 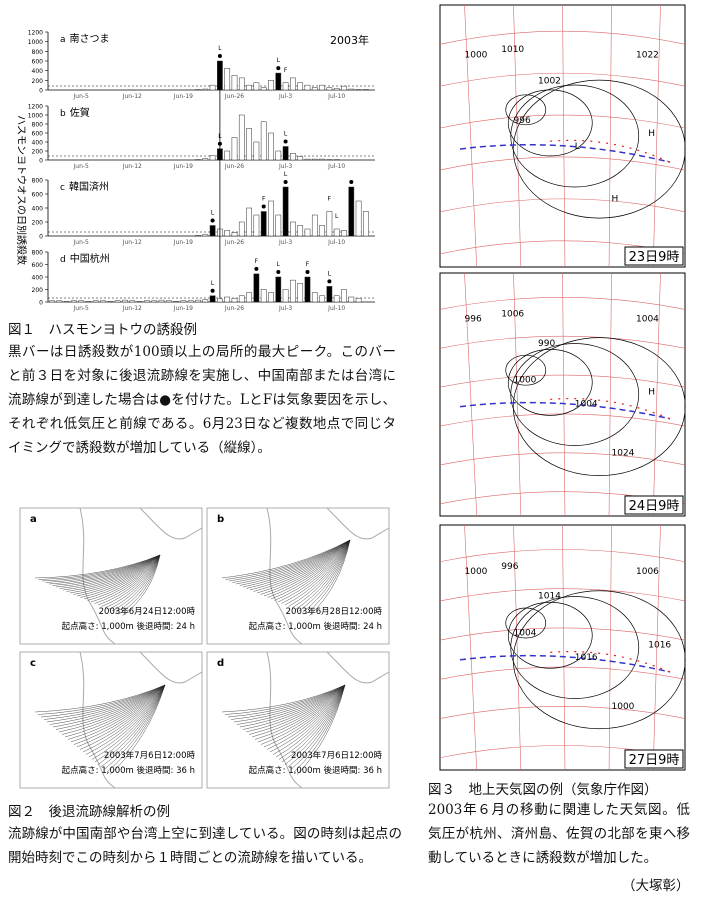 I want to click on panel-letter: a, so click(x=63, y=40).